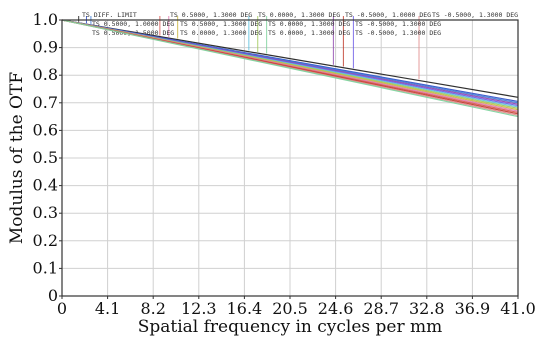 This screenshot has width=540, height=340. I want to click on legend-entry: TS -0.5000, 1.0000 DEG, so click(388, 15).